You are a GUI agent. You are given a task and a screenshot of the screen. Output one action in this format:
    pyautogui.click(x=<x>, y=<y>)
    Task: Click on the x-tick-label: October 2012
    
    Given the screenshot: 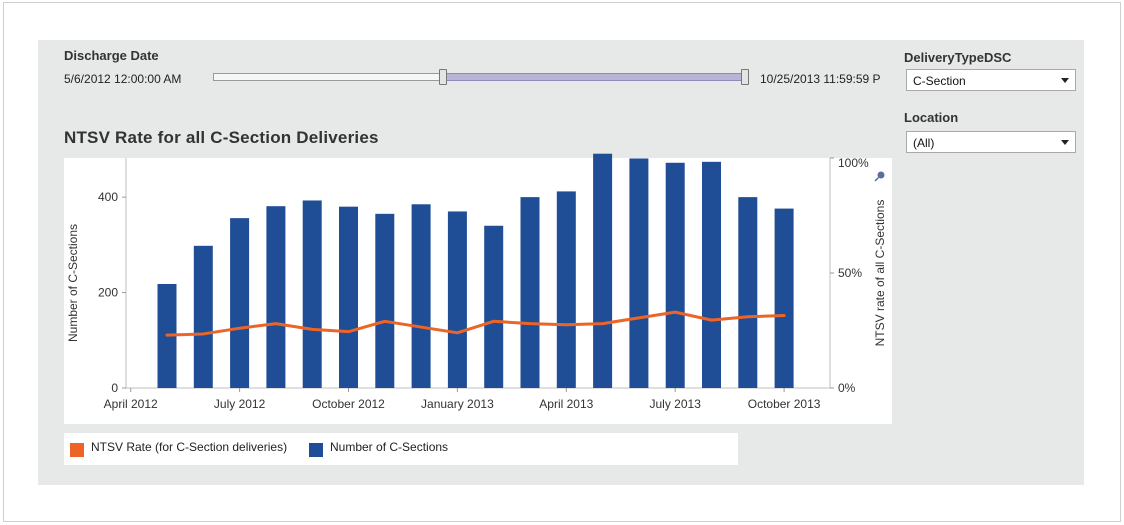 What is the action you would take?
    pyautogui.click(x=348, y=404)
    